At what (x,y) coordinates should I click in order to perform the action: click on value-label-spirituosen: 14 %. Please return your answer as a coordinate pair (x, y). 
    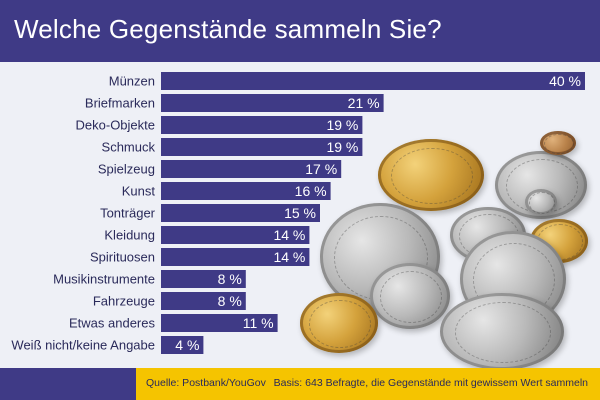
    Looking at the image, I should click on (289, 257).